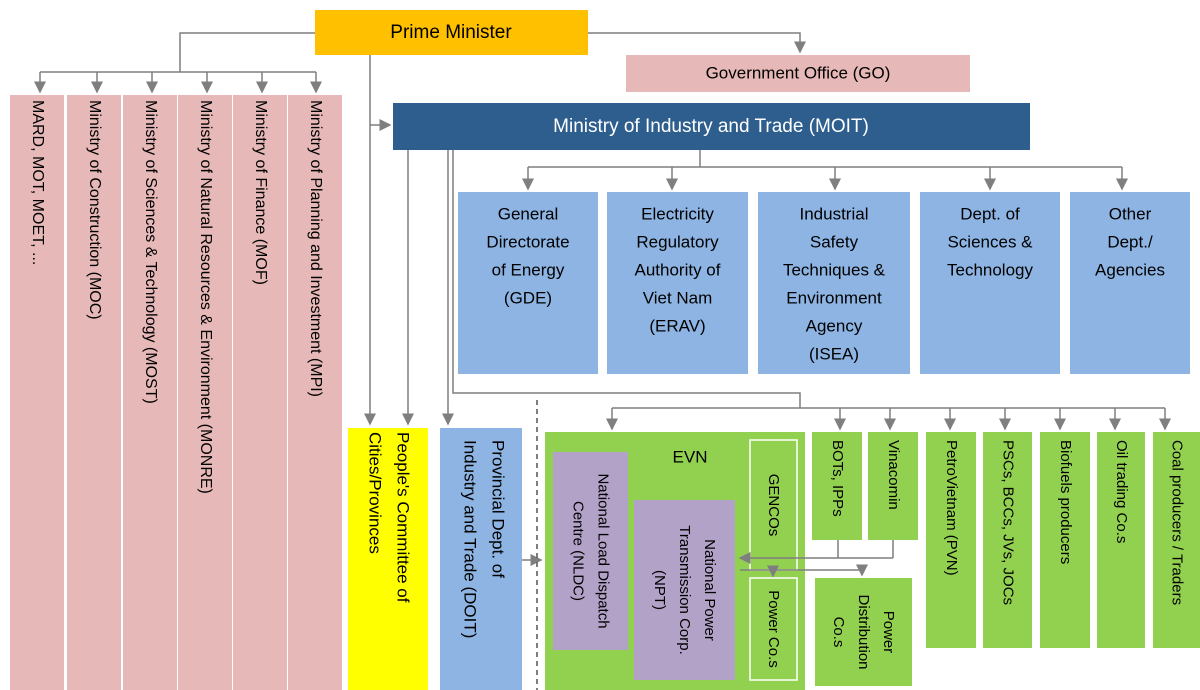  I want to click on agency-label: (ERAV), so click(677, 325).